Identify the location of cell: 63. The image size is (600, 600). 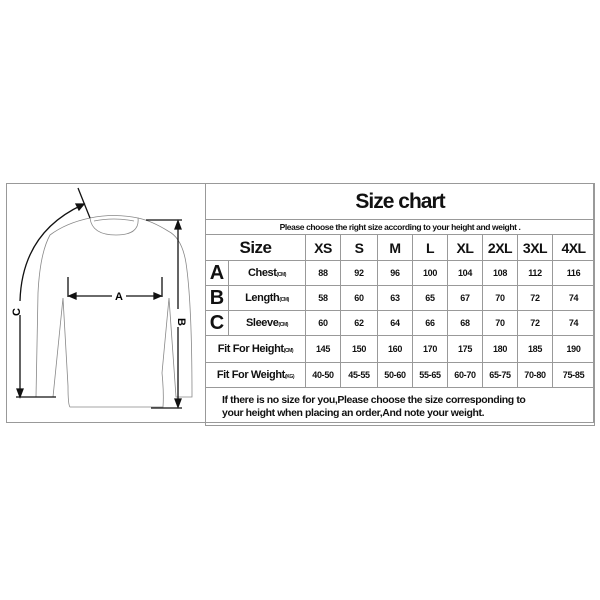
(395, 298).